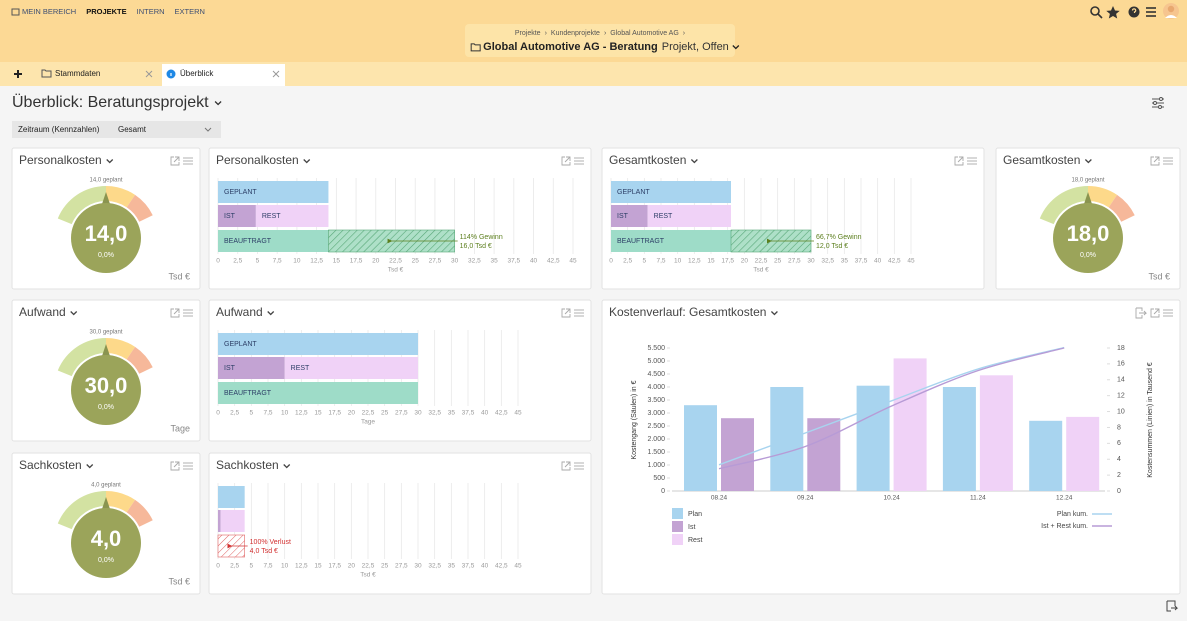 The image size is (1187, 621). Describe the element at coordinates (368, 422) in the screenshot. I see `x-axis-unit: Tage` at that location.